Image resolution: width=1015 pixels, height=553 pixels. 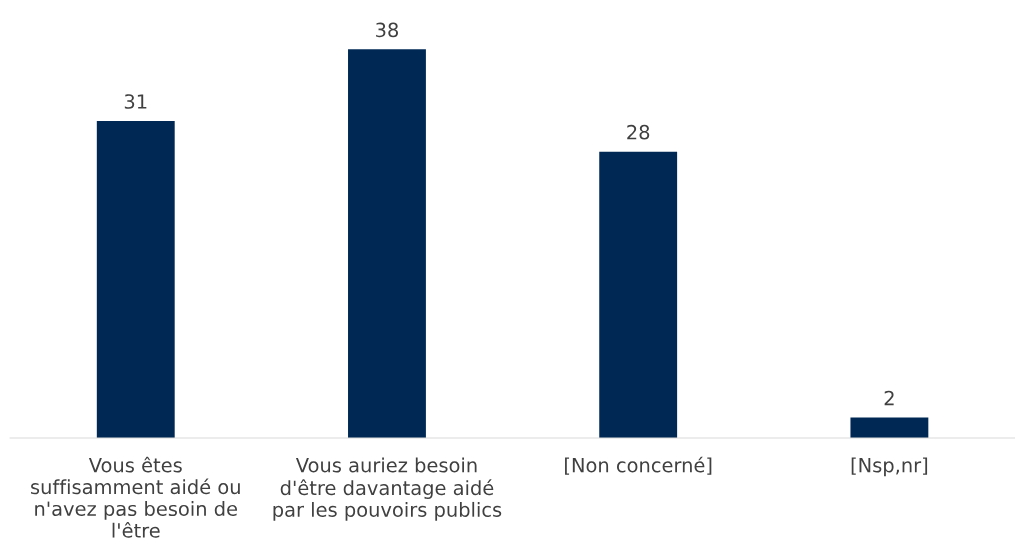 I want to click on data-label: 31, so click(x=135, y=101).